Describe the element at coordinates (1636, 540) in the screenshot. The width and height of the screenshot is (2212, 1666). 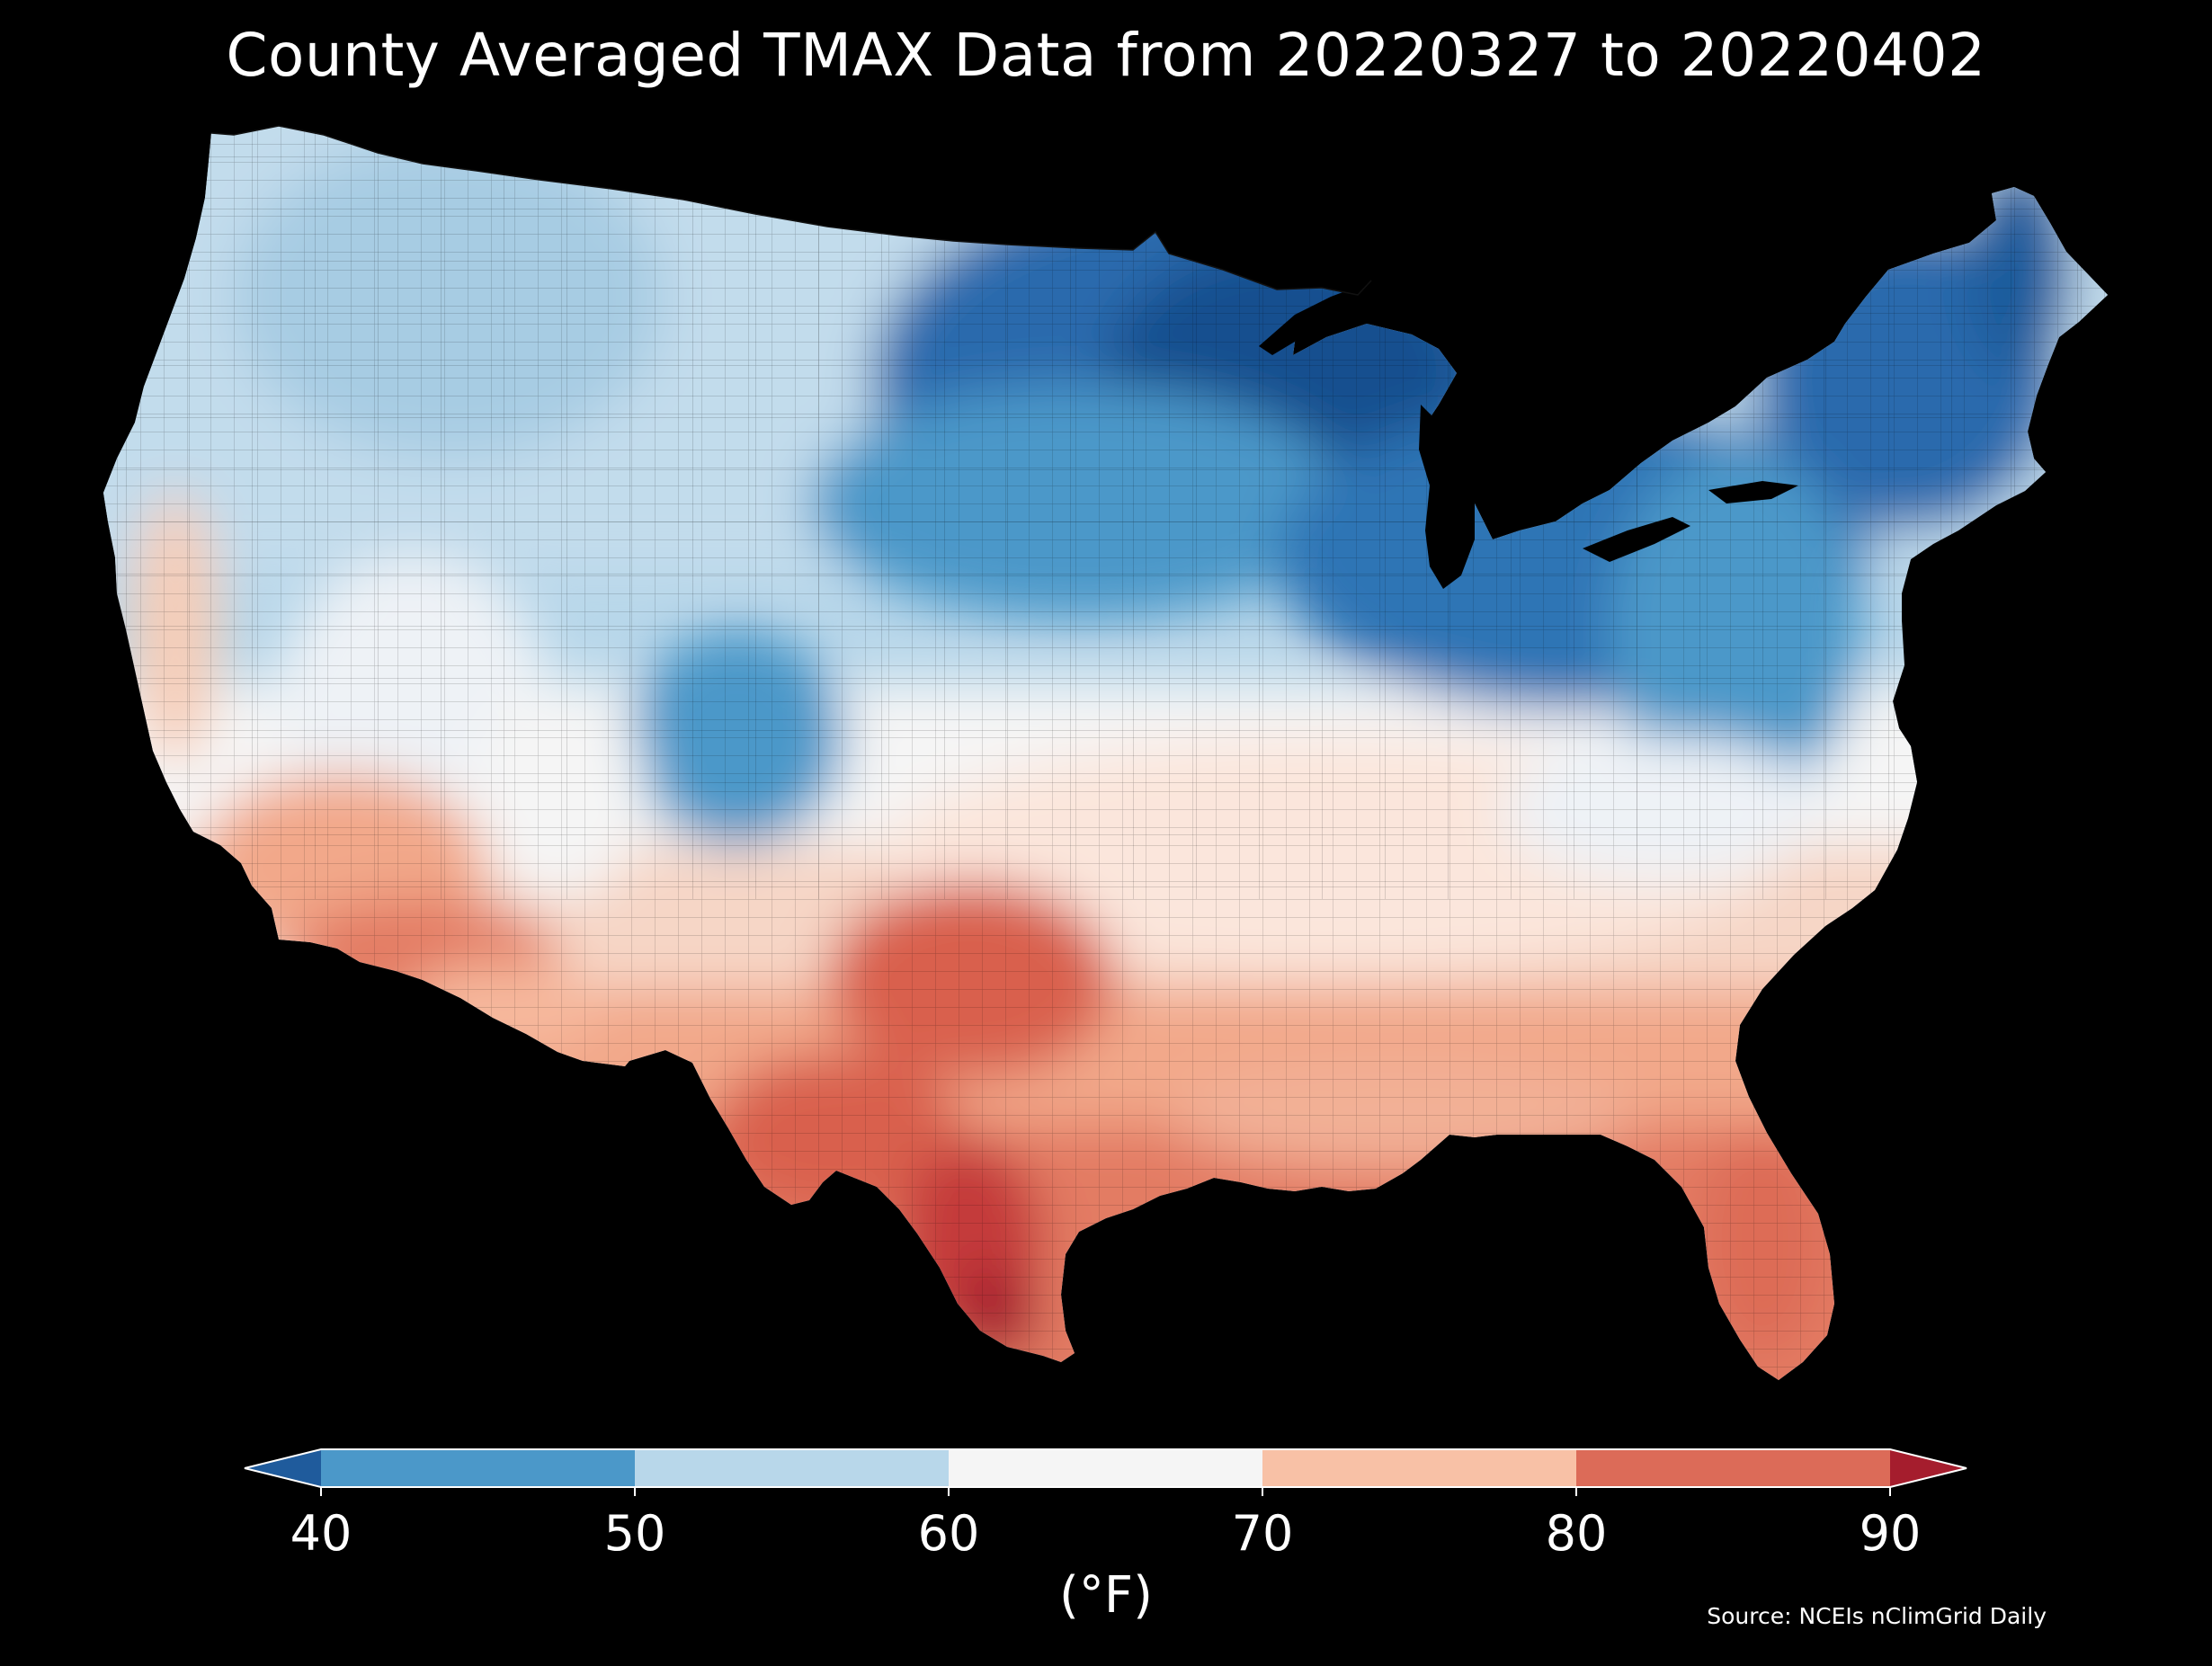
I see `lake-erie` at that location.